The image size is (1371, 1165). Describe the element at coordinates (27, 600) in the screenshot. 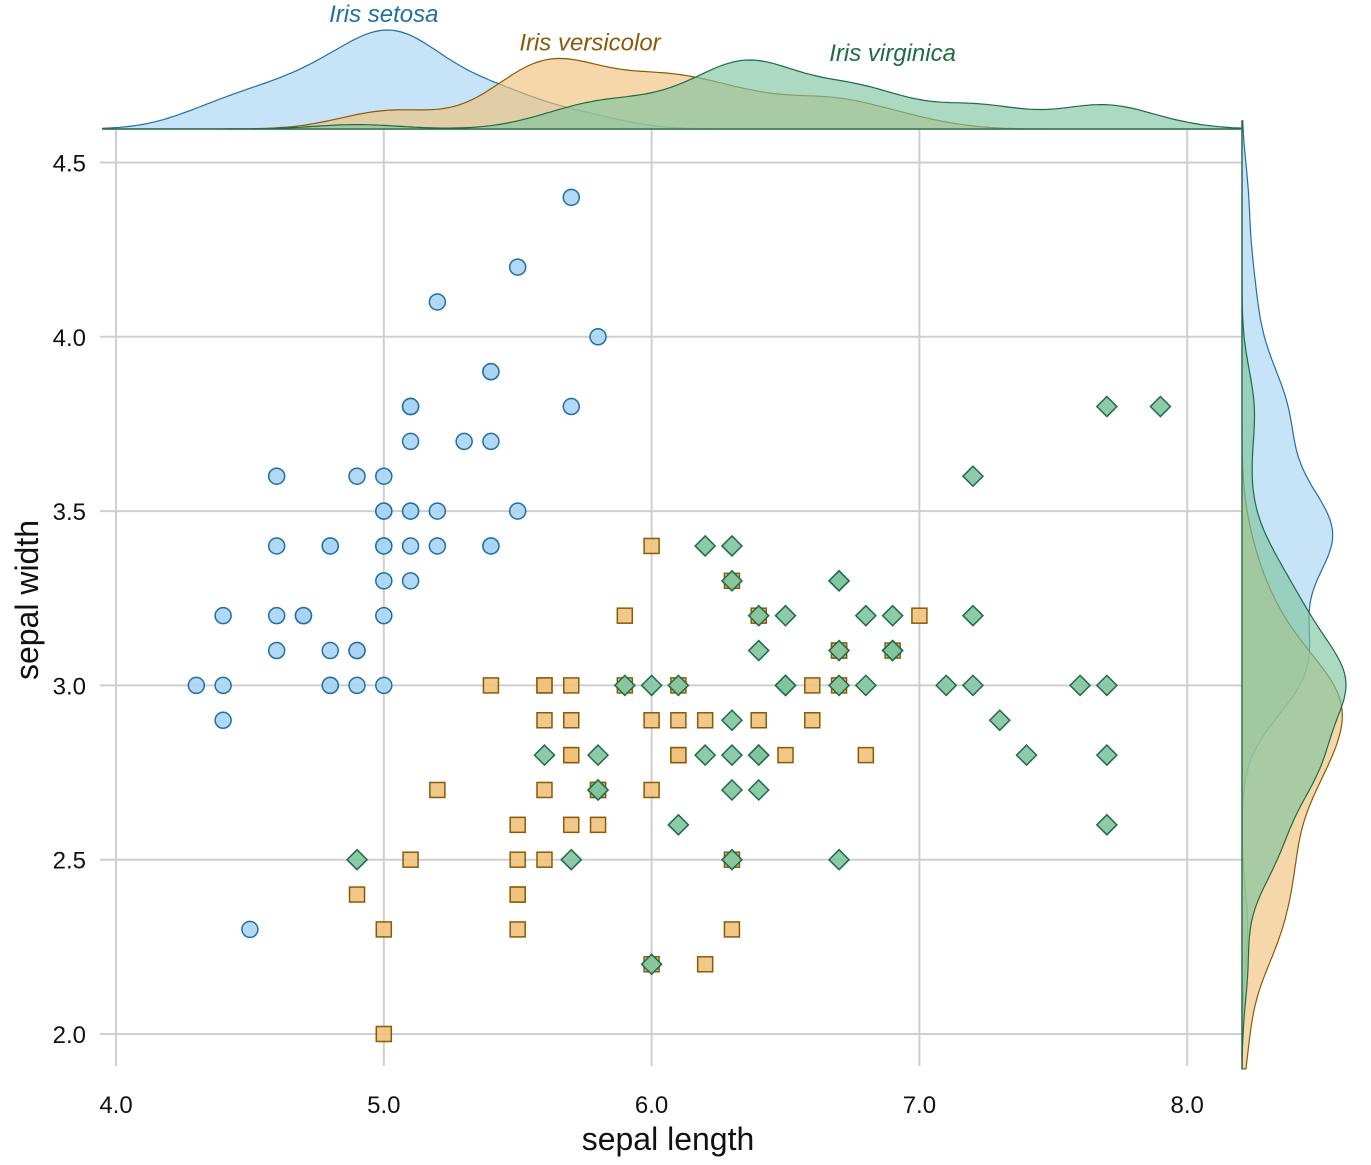

I see `y-axis-title: sepal width` at that location.